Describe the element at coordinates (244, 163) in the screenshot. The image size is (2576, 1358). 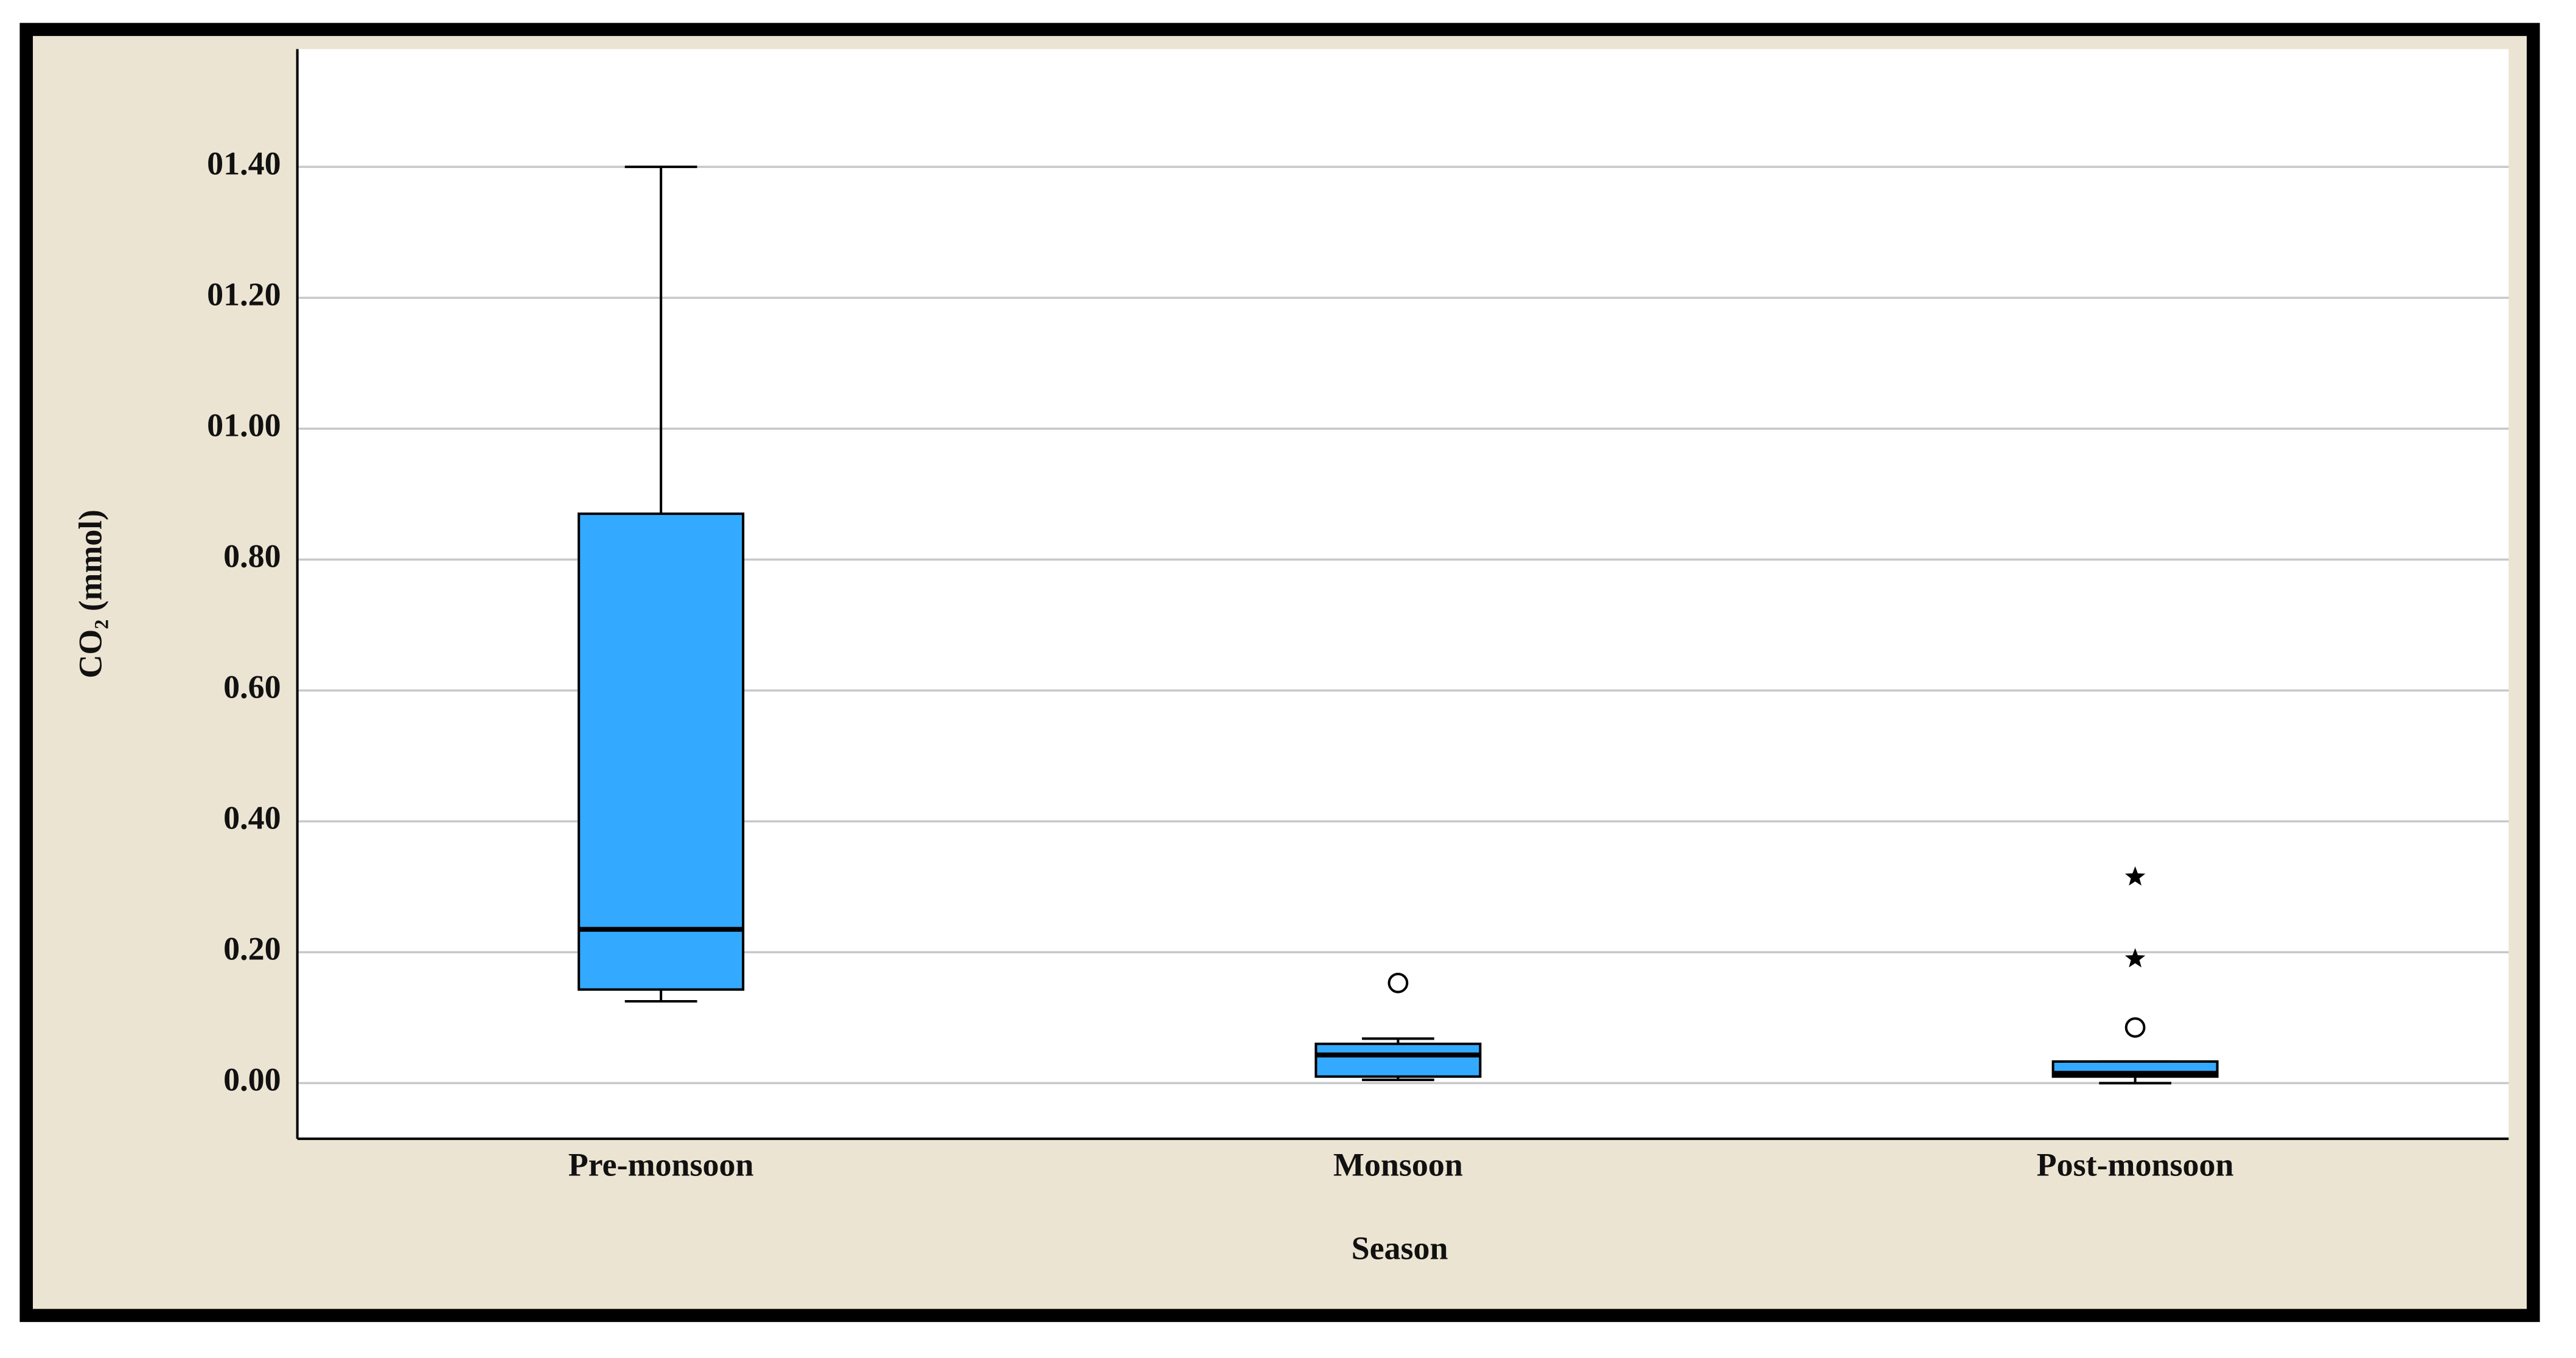
I see `y-tick-label: 01.40` at that location.